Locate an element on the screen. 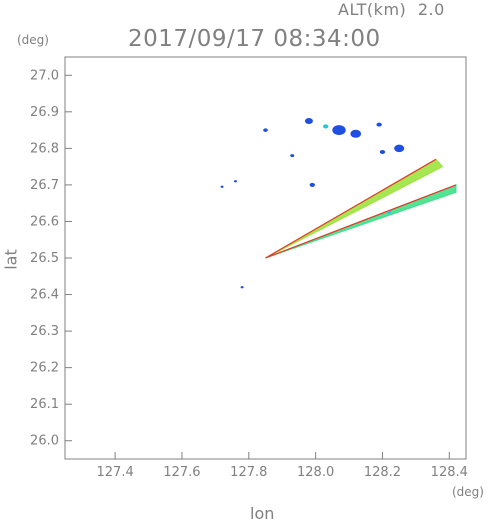 This screenshot has width=491, height=523. y-tick-label: 27.0 is located at coordinates (44, 75).